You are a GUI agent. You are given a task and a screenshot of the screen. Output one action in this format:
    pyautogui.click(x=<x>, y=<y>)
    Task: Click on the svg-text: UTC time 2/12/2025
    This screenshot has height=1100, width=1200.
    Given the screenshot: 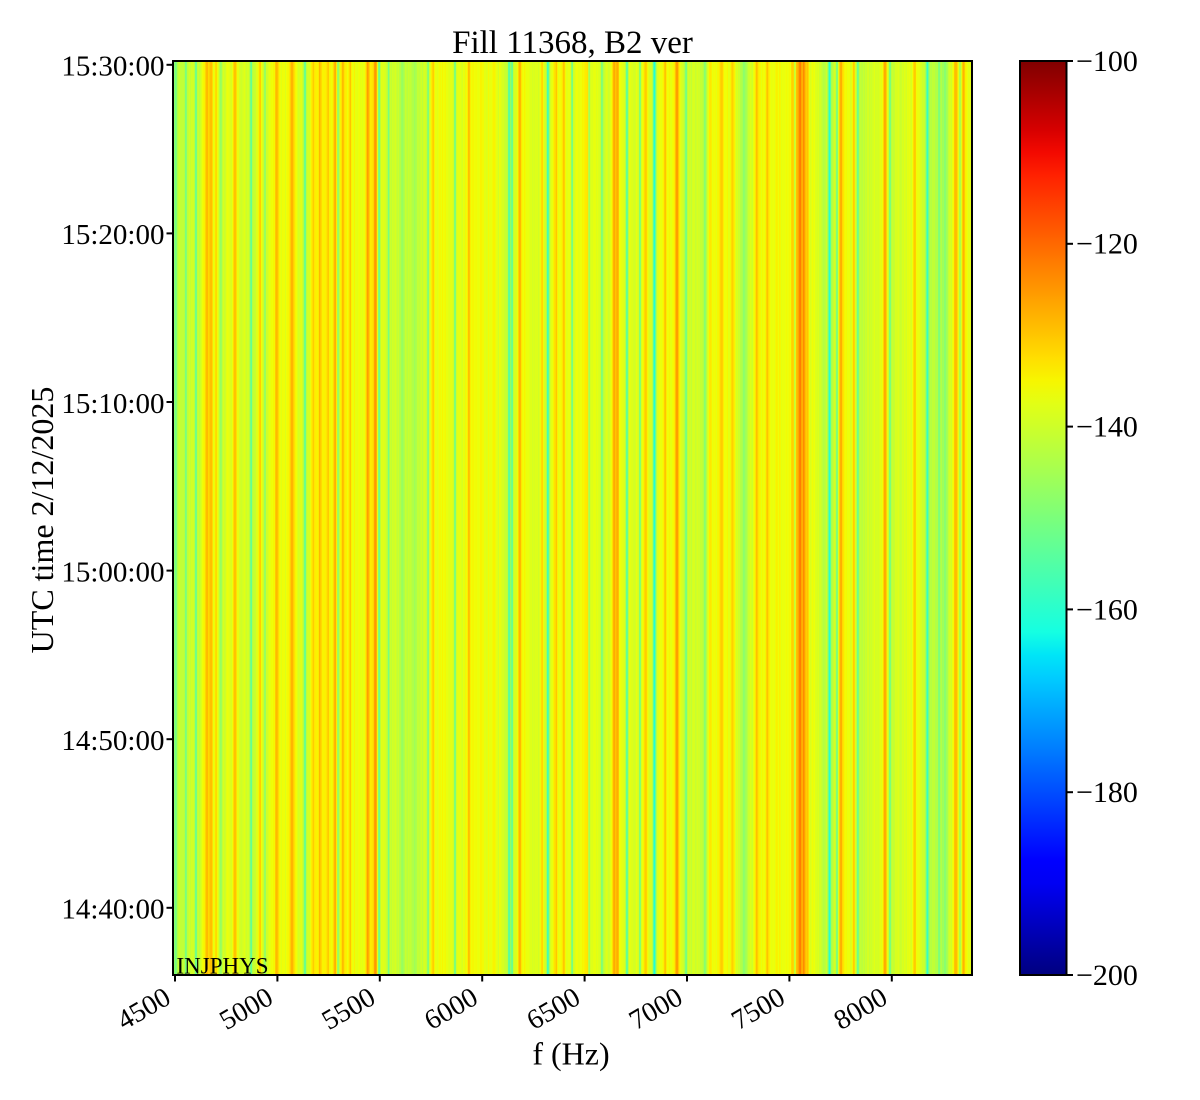 What is the action you would take?
    pyautogui.click(x=42, y=520)
    